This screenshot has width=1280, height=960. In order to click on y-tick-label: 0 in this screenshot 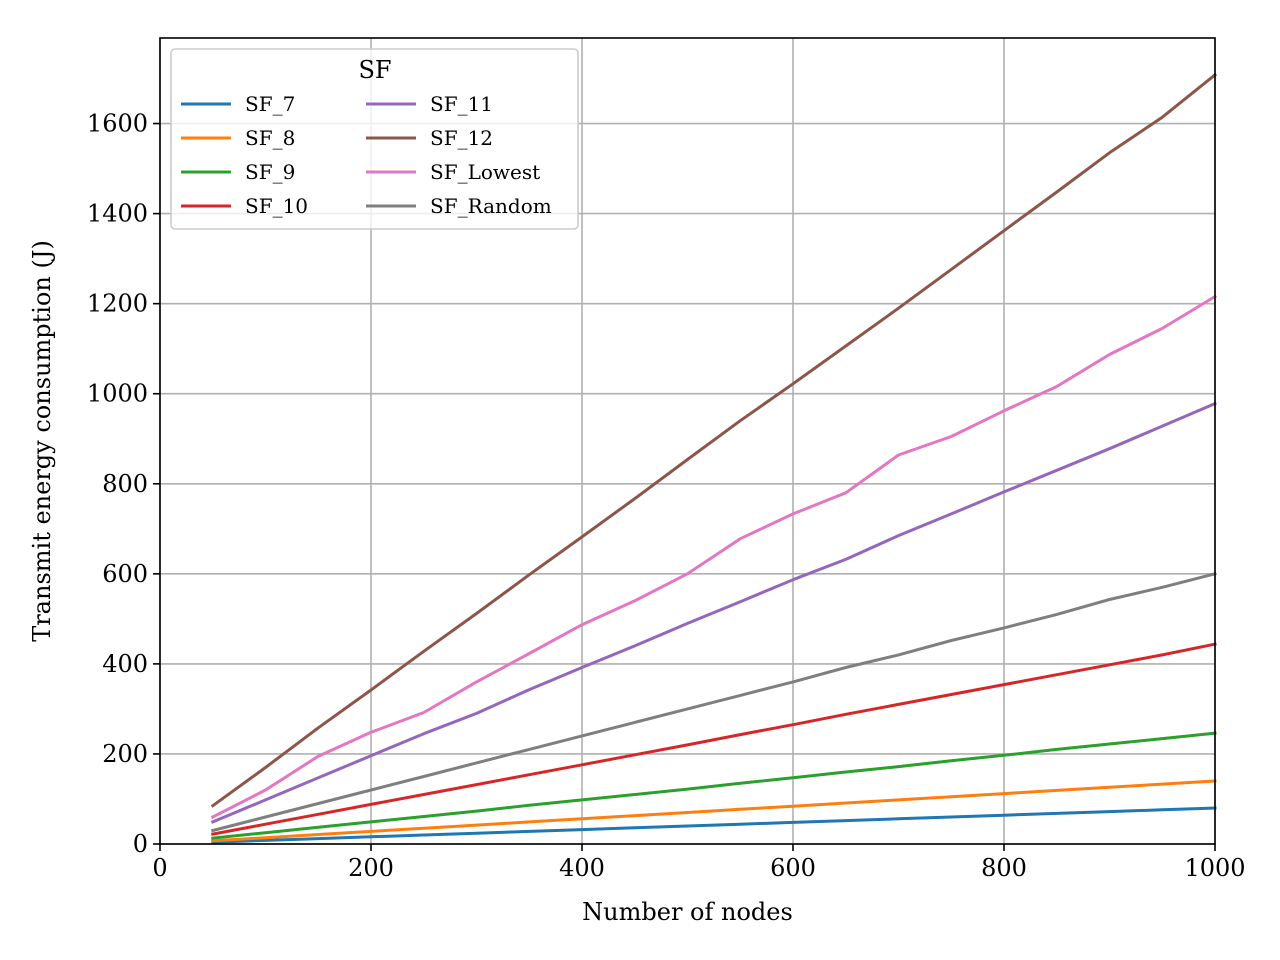, I will do `click(140, 844)`.